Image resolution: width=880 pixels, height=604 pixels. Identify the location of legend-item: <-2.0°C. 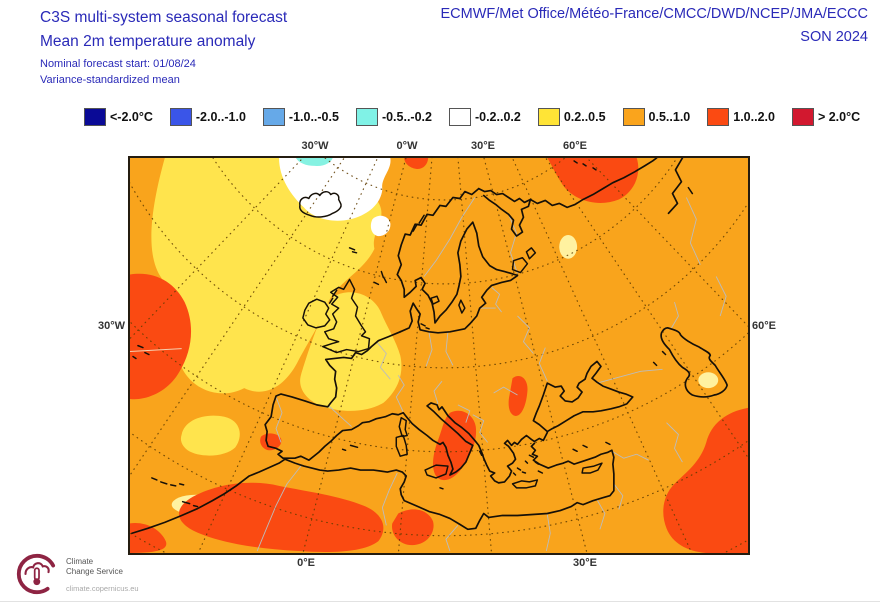
(118, 117).